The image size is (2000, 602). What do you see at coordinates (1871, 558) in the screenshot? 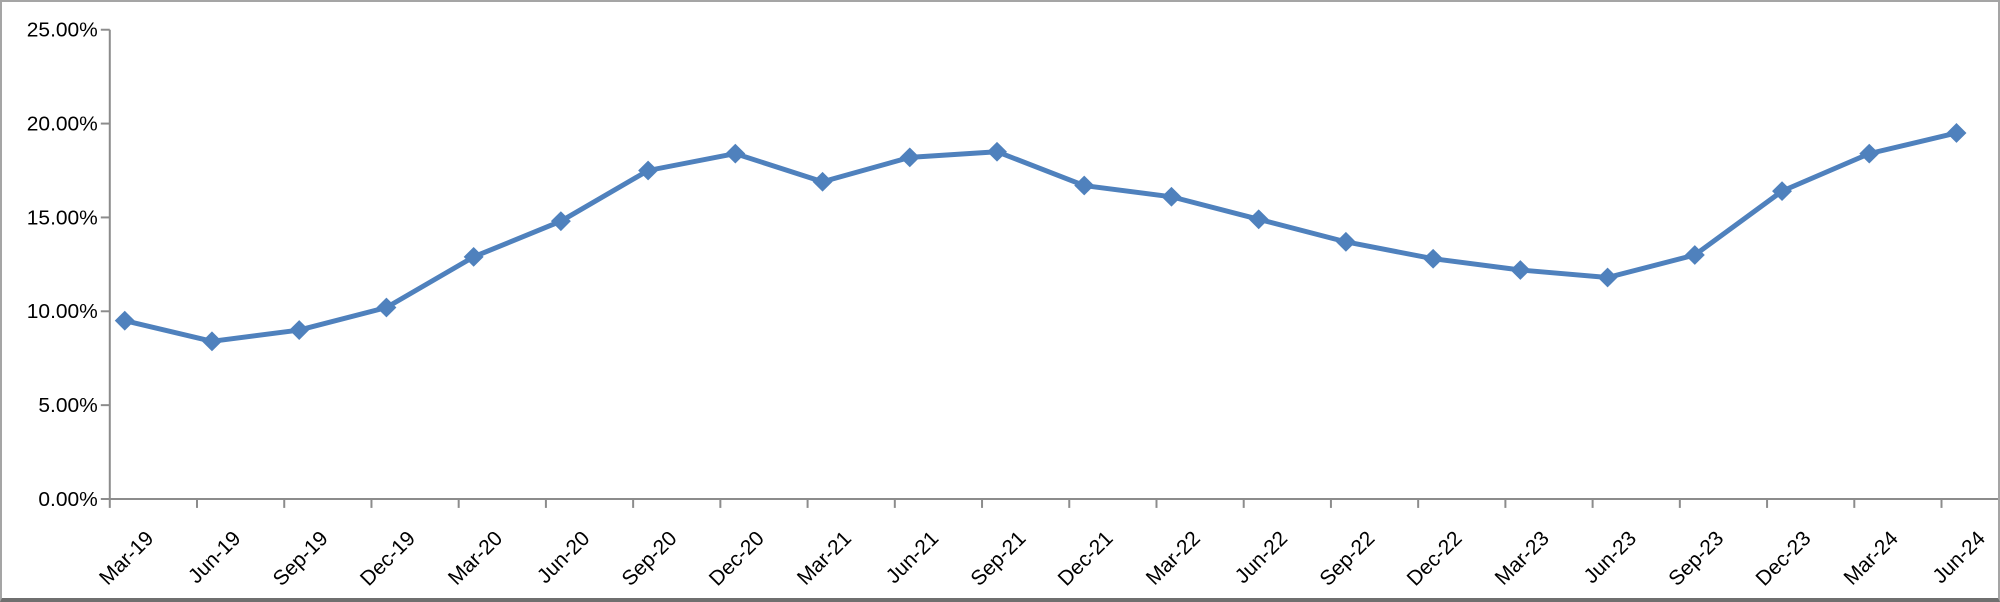
I see `x-tick-label: Mar-24` at bounding box center [1871, 558].